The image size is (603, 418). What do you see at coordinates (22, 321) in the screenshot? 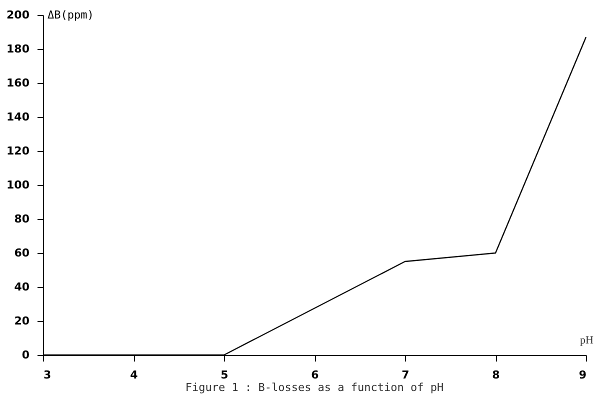
I see `y-tick-label: 20` at bounding box center [22, 321].